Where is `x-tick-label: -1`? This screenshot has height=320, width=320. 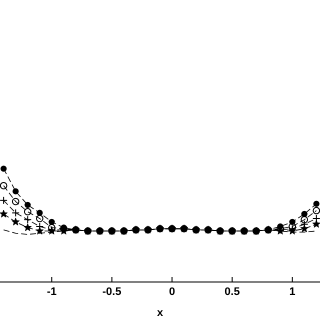
x-tick-label: -1 is located at coordinates (51, 292).